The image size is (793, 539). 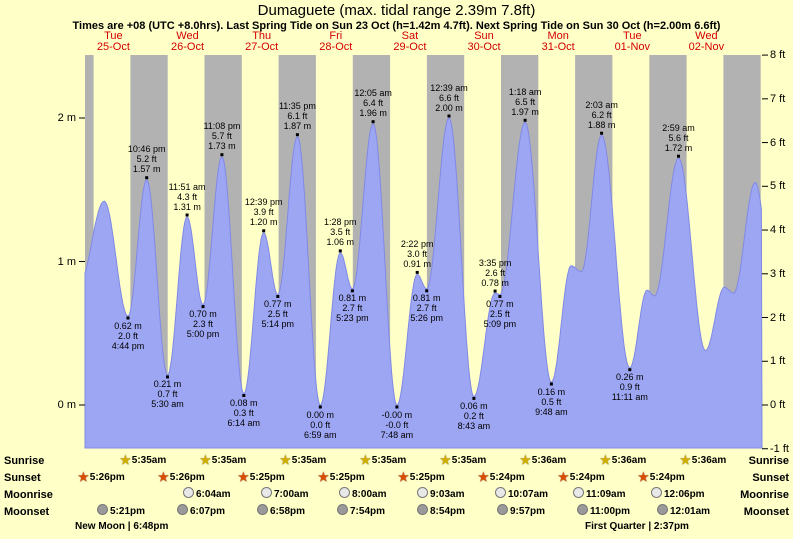 I want to click on moonset-time: 5:21pm, so click(x=128, y=511).